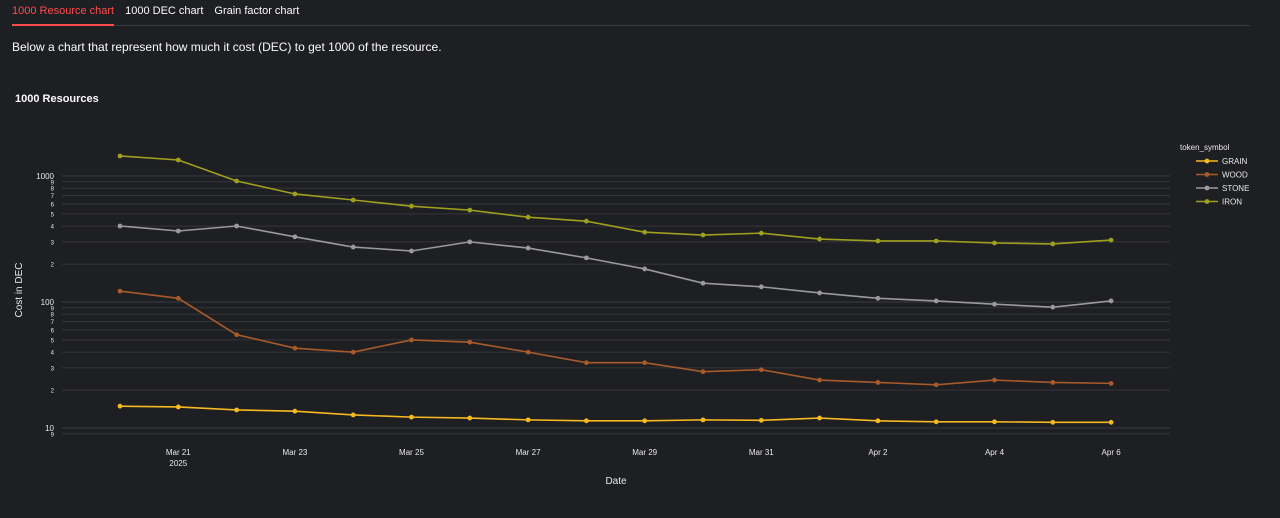  Describe the element at coordinates (63, 13) in the screenshot. I see `tab-1000-resource-chart: 1000 Resource chart` at that location.